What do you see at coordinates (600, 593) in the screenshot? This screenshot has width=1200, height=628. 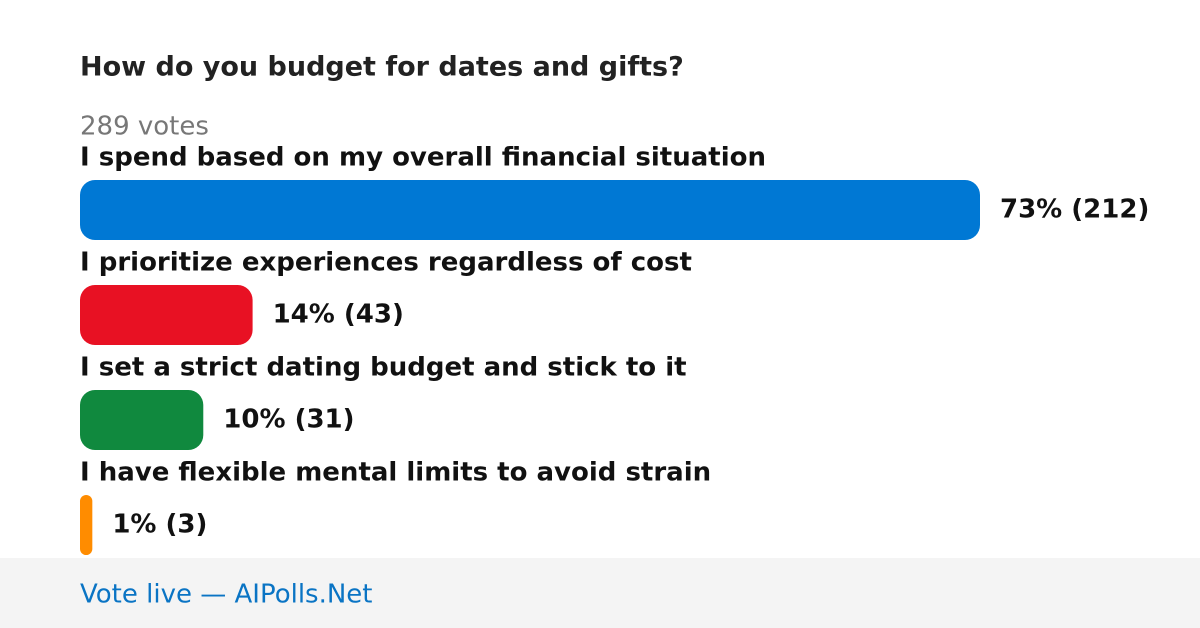 I see `footer-band` at bounding box center [600, 593].